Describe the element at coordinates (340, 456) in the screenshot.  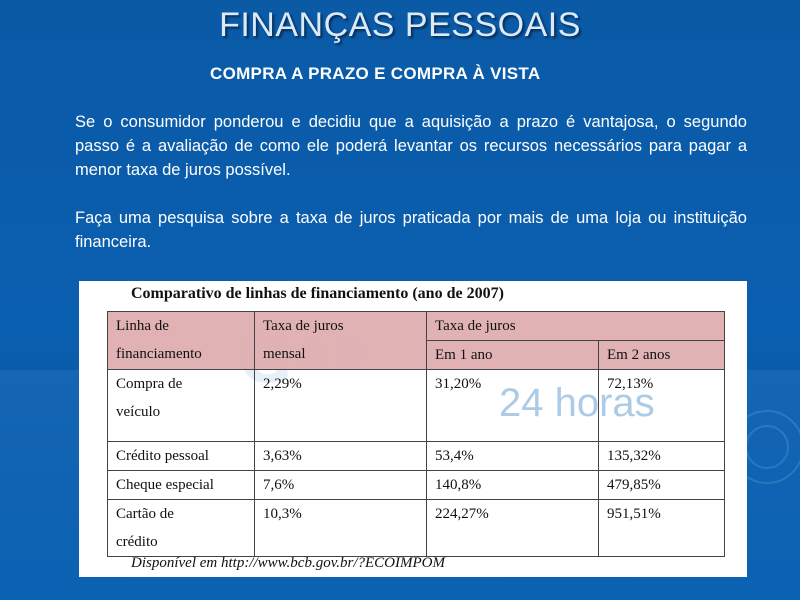
I see `cell-mensal: 3,63%` at that location.